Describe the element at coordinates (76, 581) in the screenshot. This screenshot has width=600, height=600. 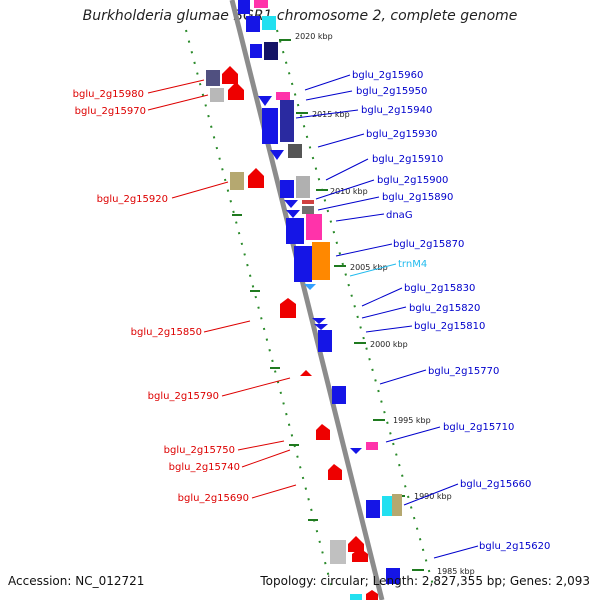
I see `accession-text: Accession: NC_012721` at that location.